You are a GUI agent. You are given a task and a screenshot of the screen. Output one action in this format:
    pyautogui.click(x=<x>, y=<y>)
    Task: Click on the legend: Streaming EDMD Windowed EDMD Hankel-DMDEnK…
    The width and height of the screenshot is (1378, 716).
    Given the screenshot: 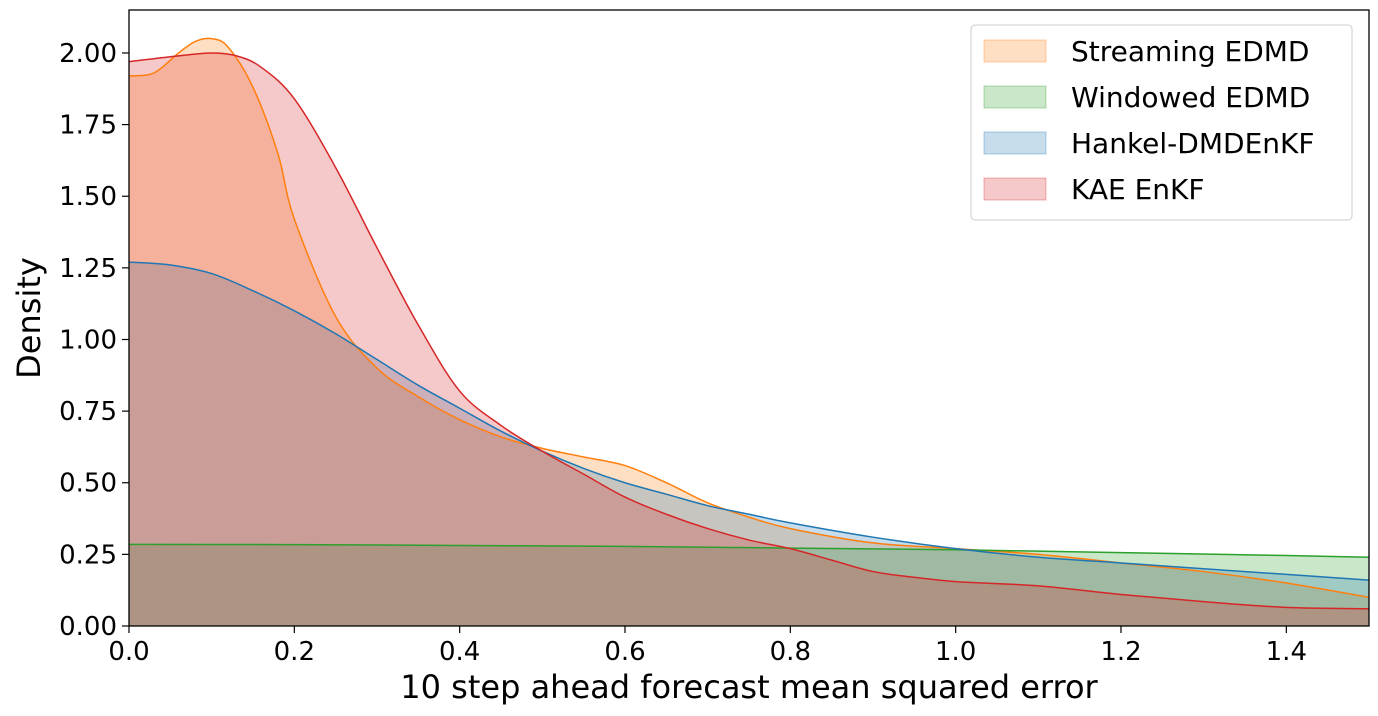 What is the action you would take?
    pyautogui.click(x=1161, y=122)
    